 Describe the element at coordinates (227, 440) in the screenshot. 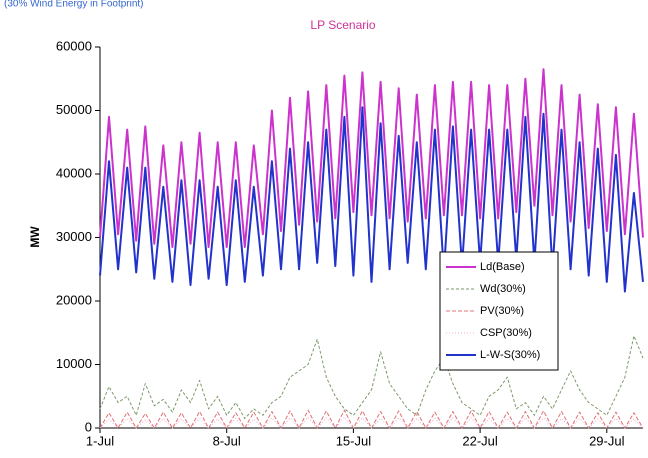

I see `x-tick-label: 8-Jul` at that location.